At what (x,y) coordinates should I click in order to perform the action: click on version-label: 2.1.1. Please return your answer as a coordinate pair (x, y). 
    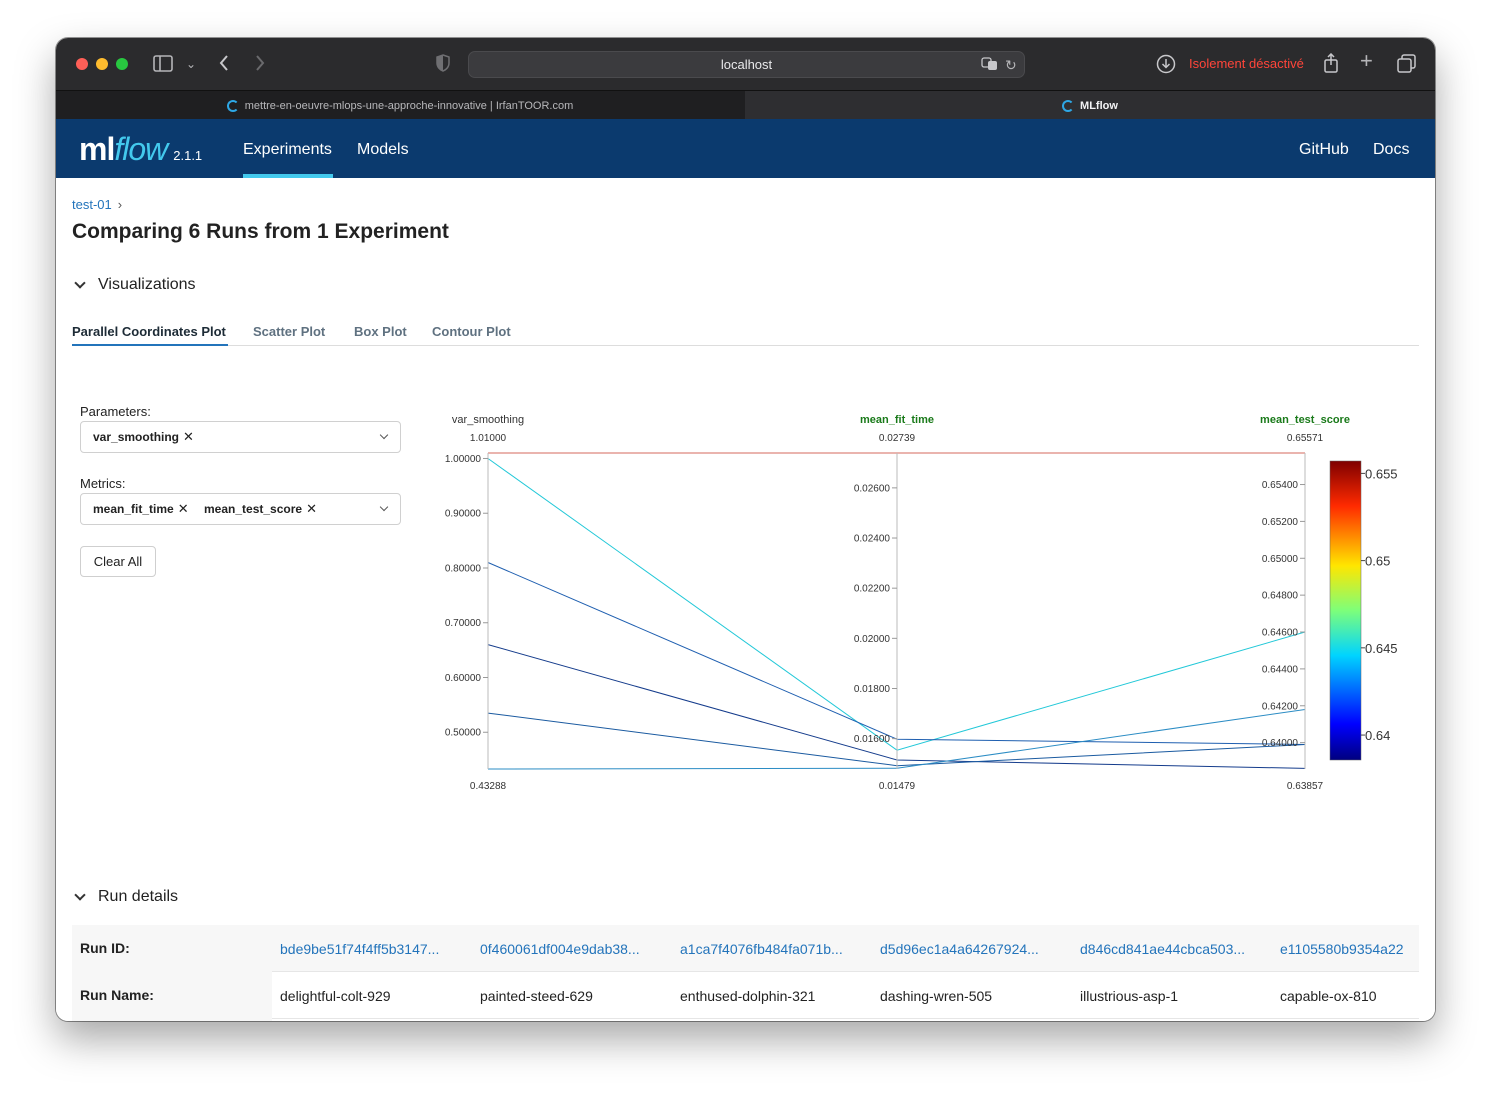
    Looking at the image, I should click on (188, 155).